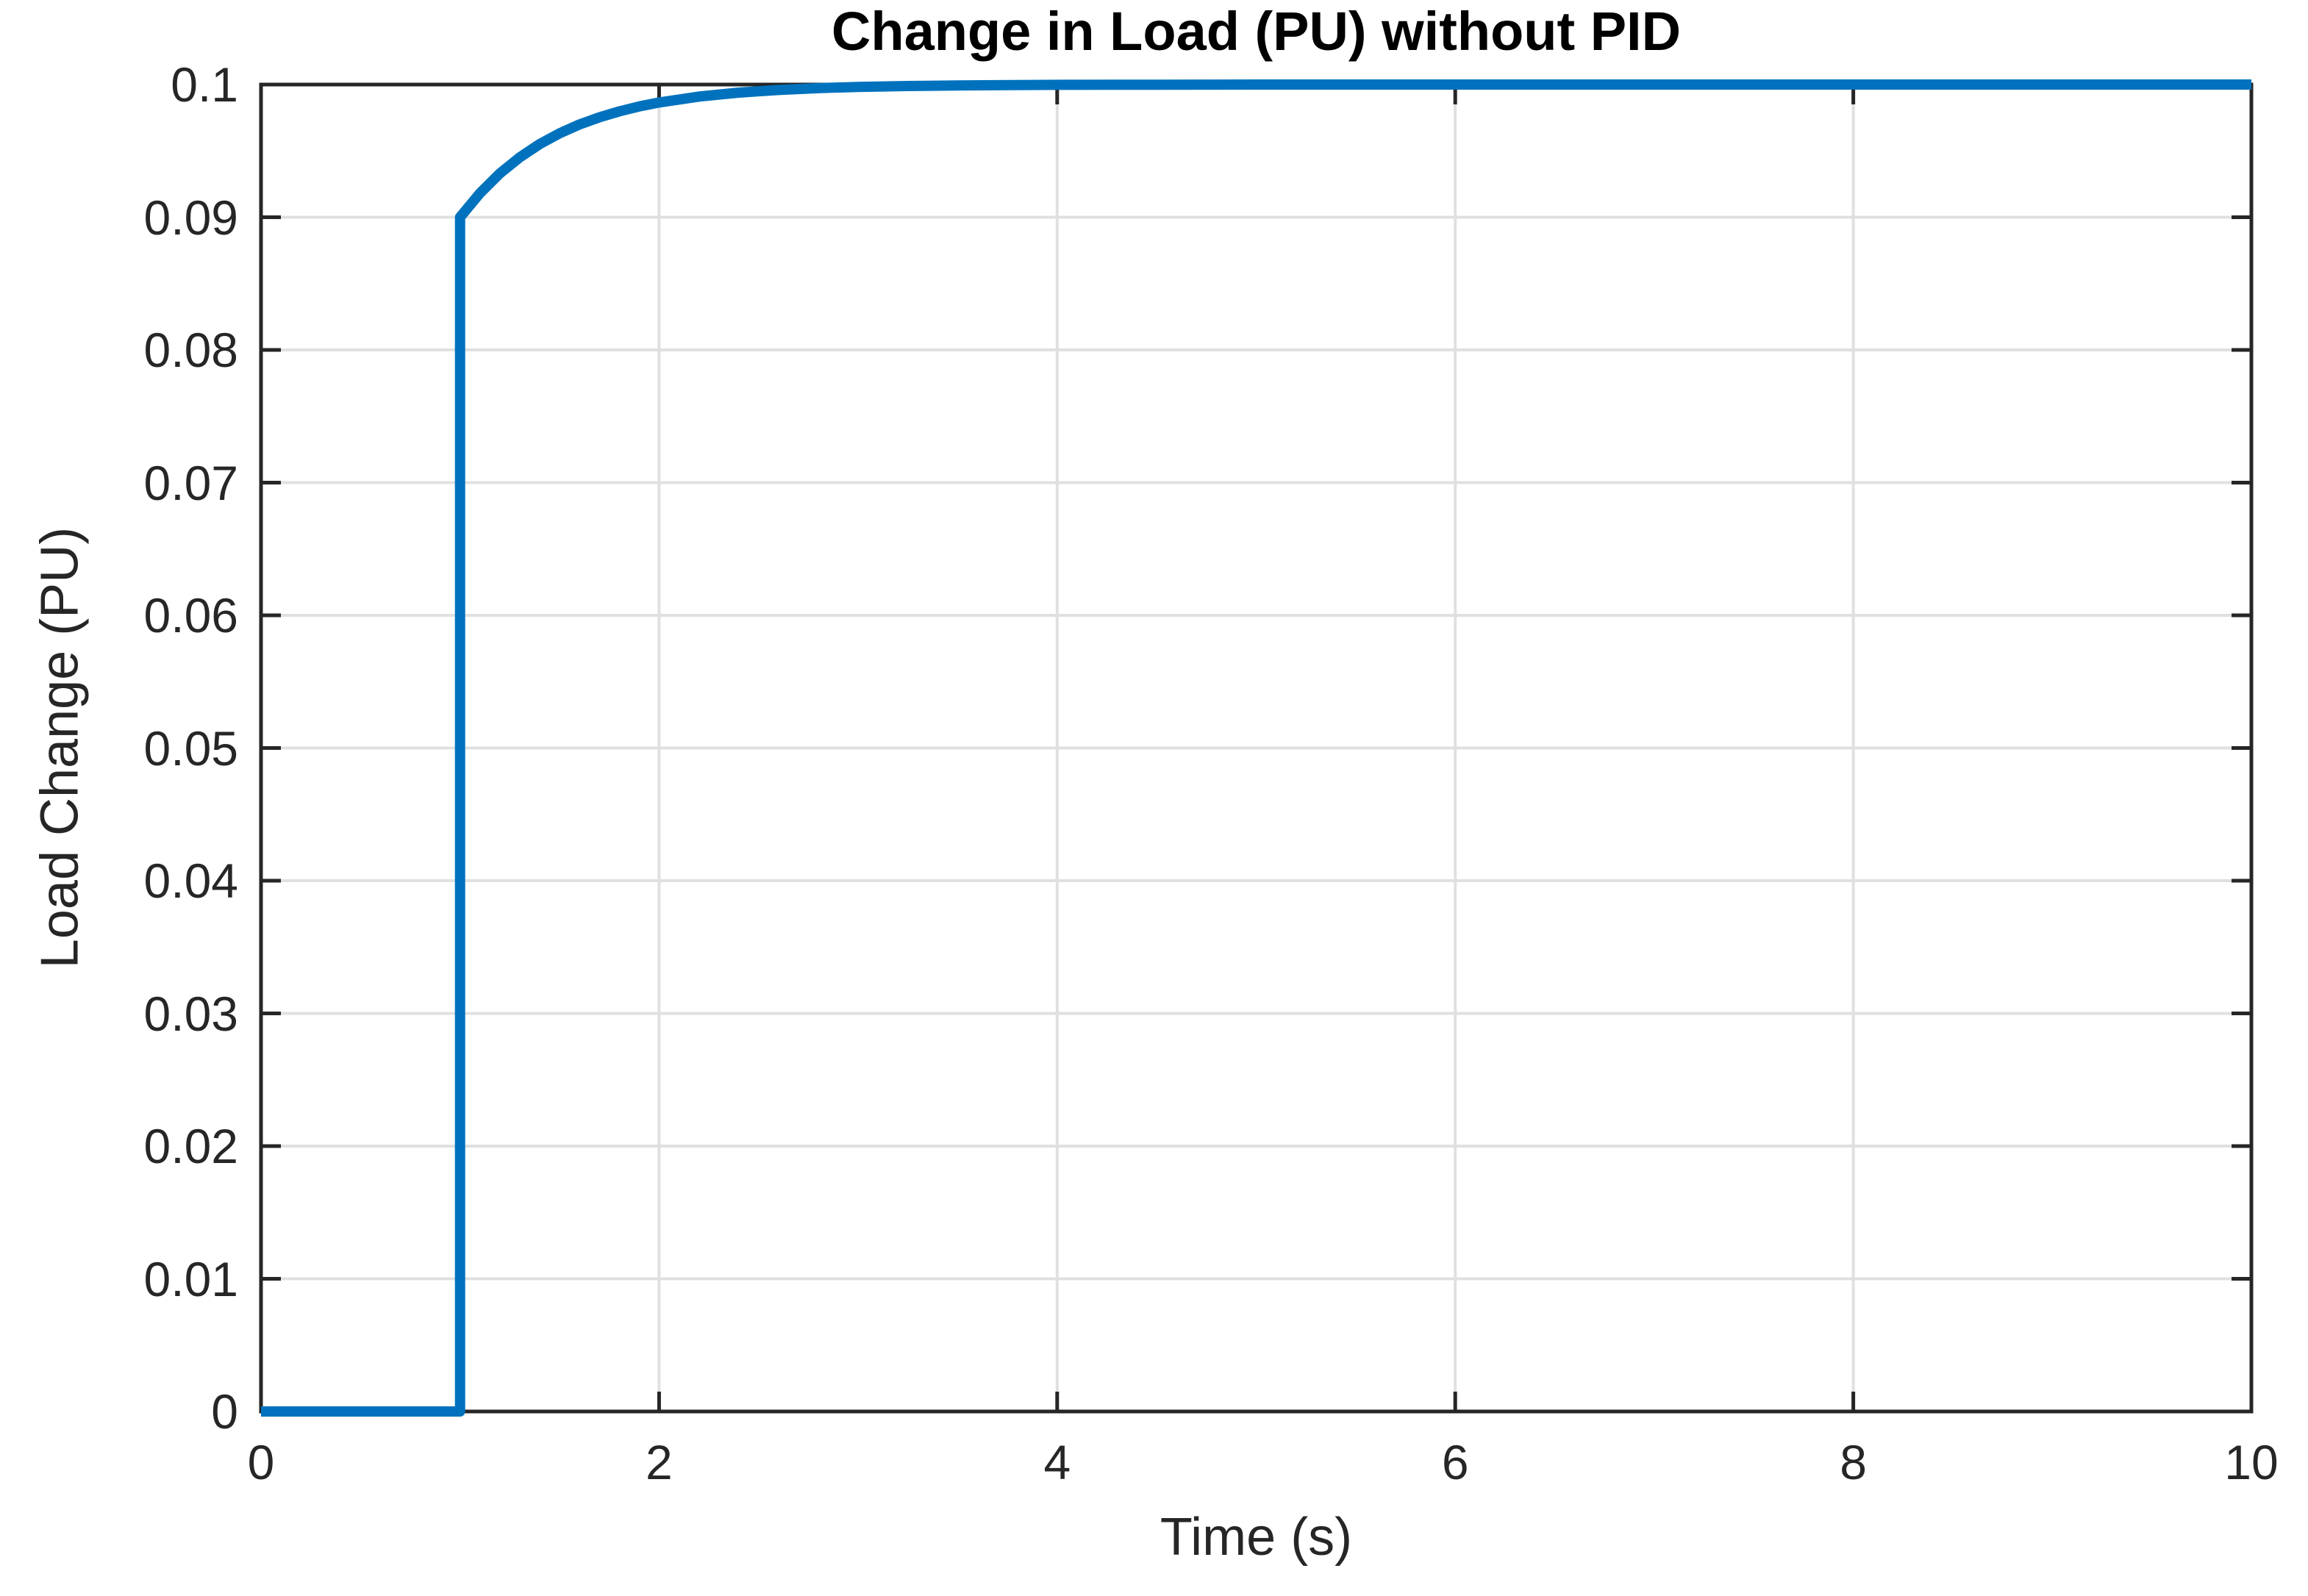 The image size is (2308, 1596). Describe the element at coordinates (659, 1462) in the screenshot. I see `x-tick-label: 2` at that location.